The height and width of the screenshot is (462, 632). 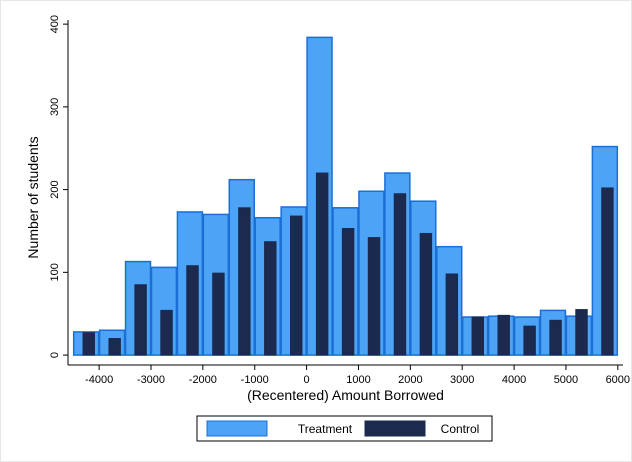 I want to click on x-tick-label: -1000, so click(x=255, y=380).